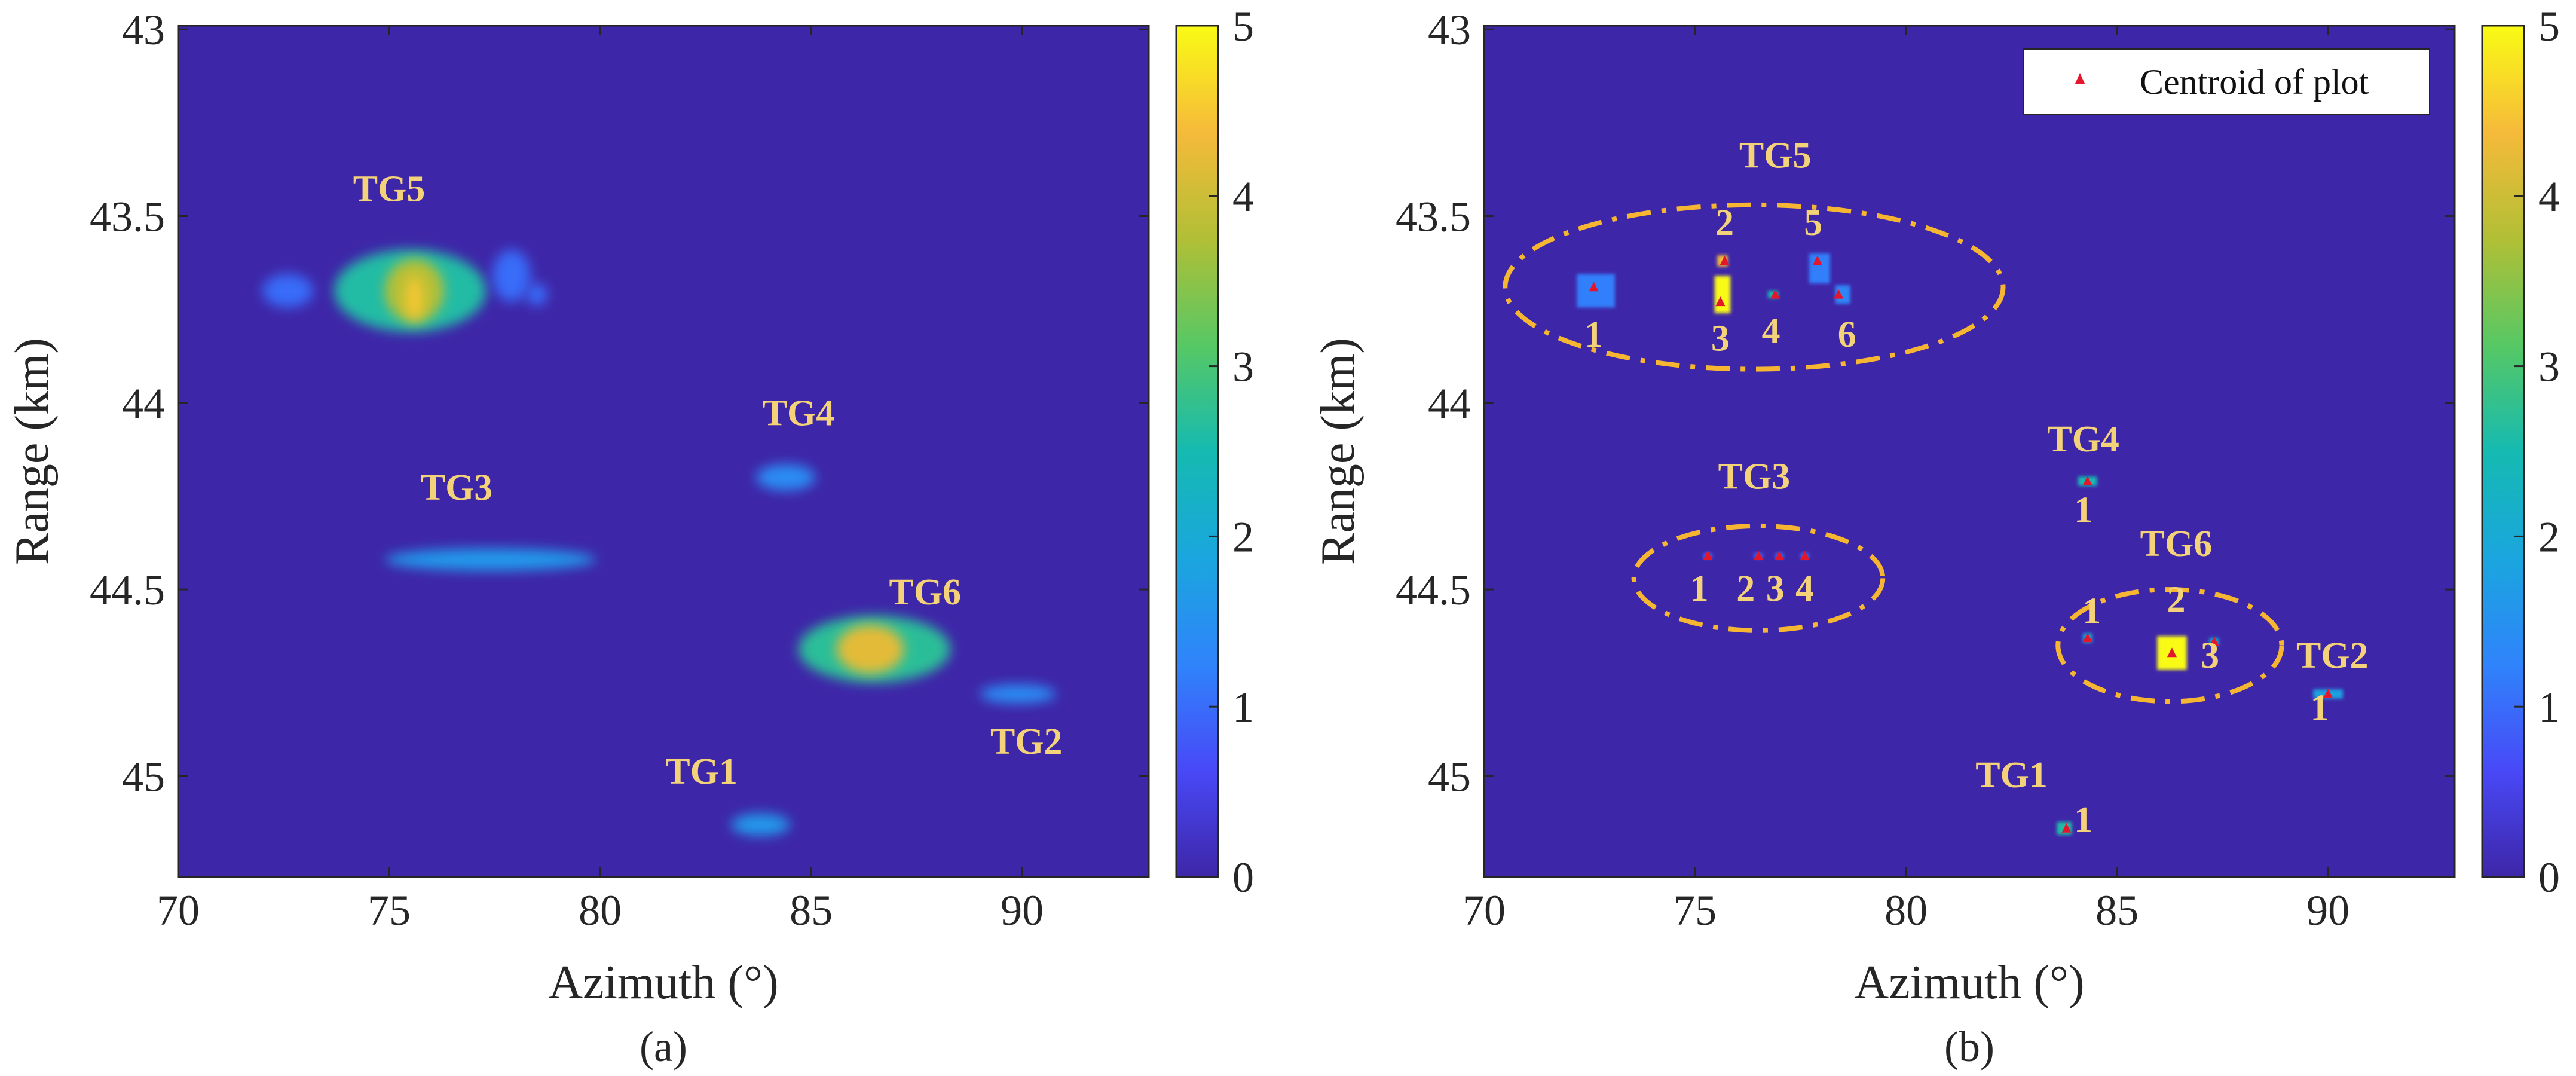 The image size is (2576, 1076). What do you see at coordinates (1771, 331) in the screenshot?
I see `plot-number-label: 4` at bounding box center [1771, 331].